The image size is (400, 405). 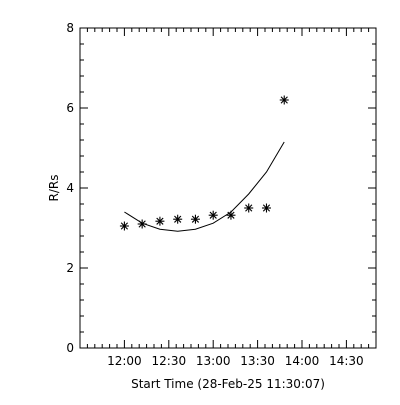 I want to click on y-tick-label: 0, so click(x=70, y=348).